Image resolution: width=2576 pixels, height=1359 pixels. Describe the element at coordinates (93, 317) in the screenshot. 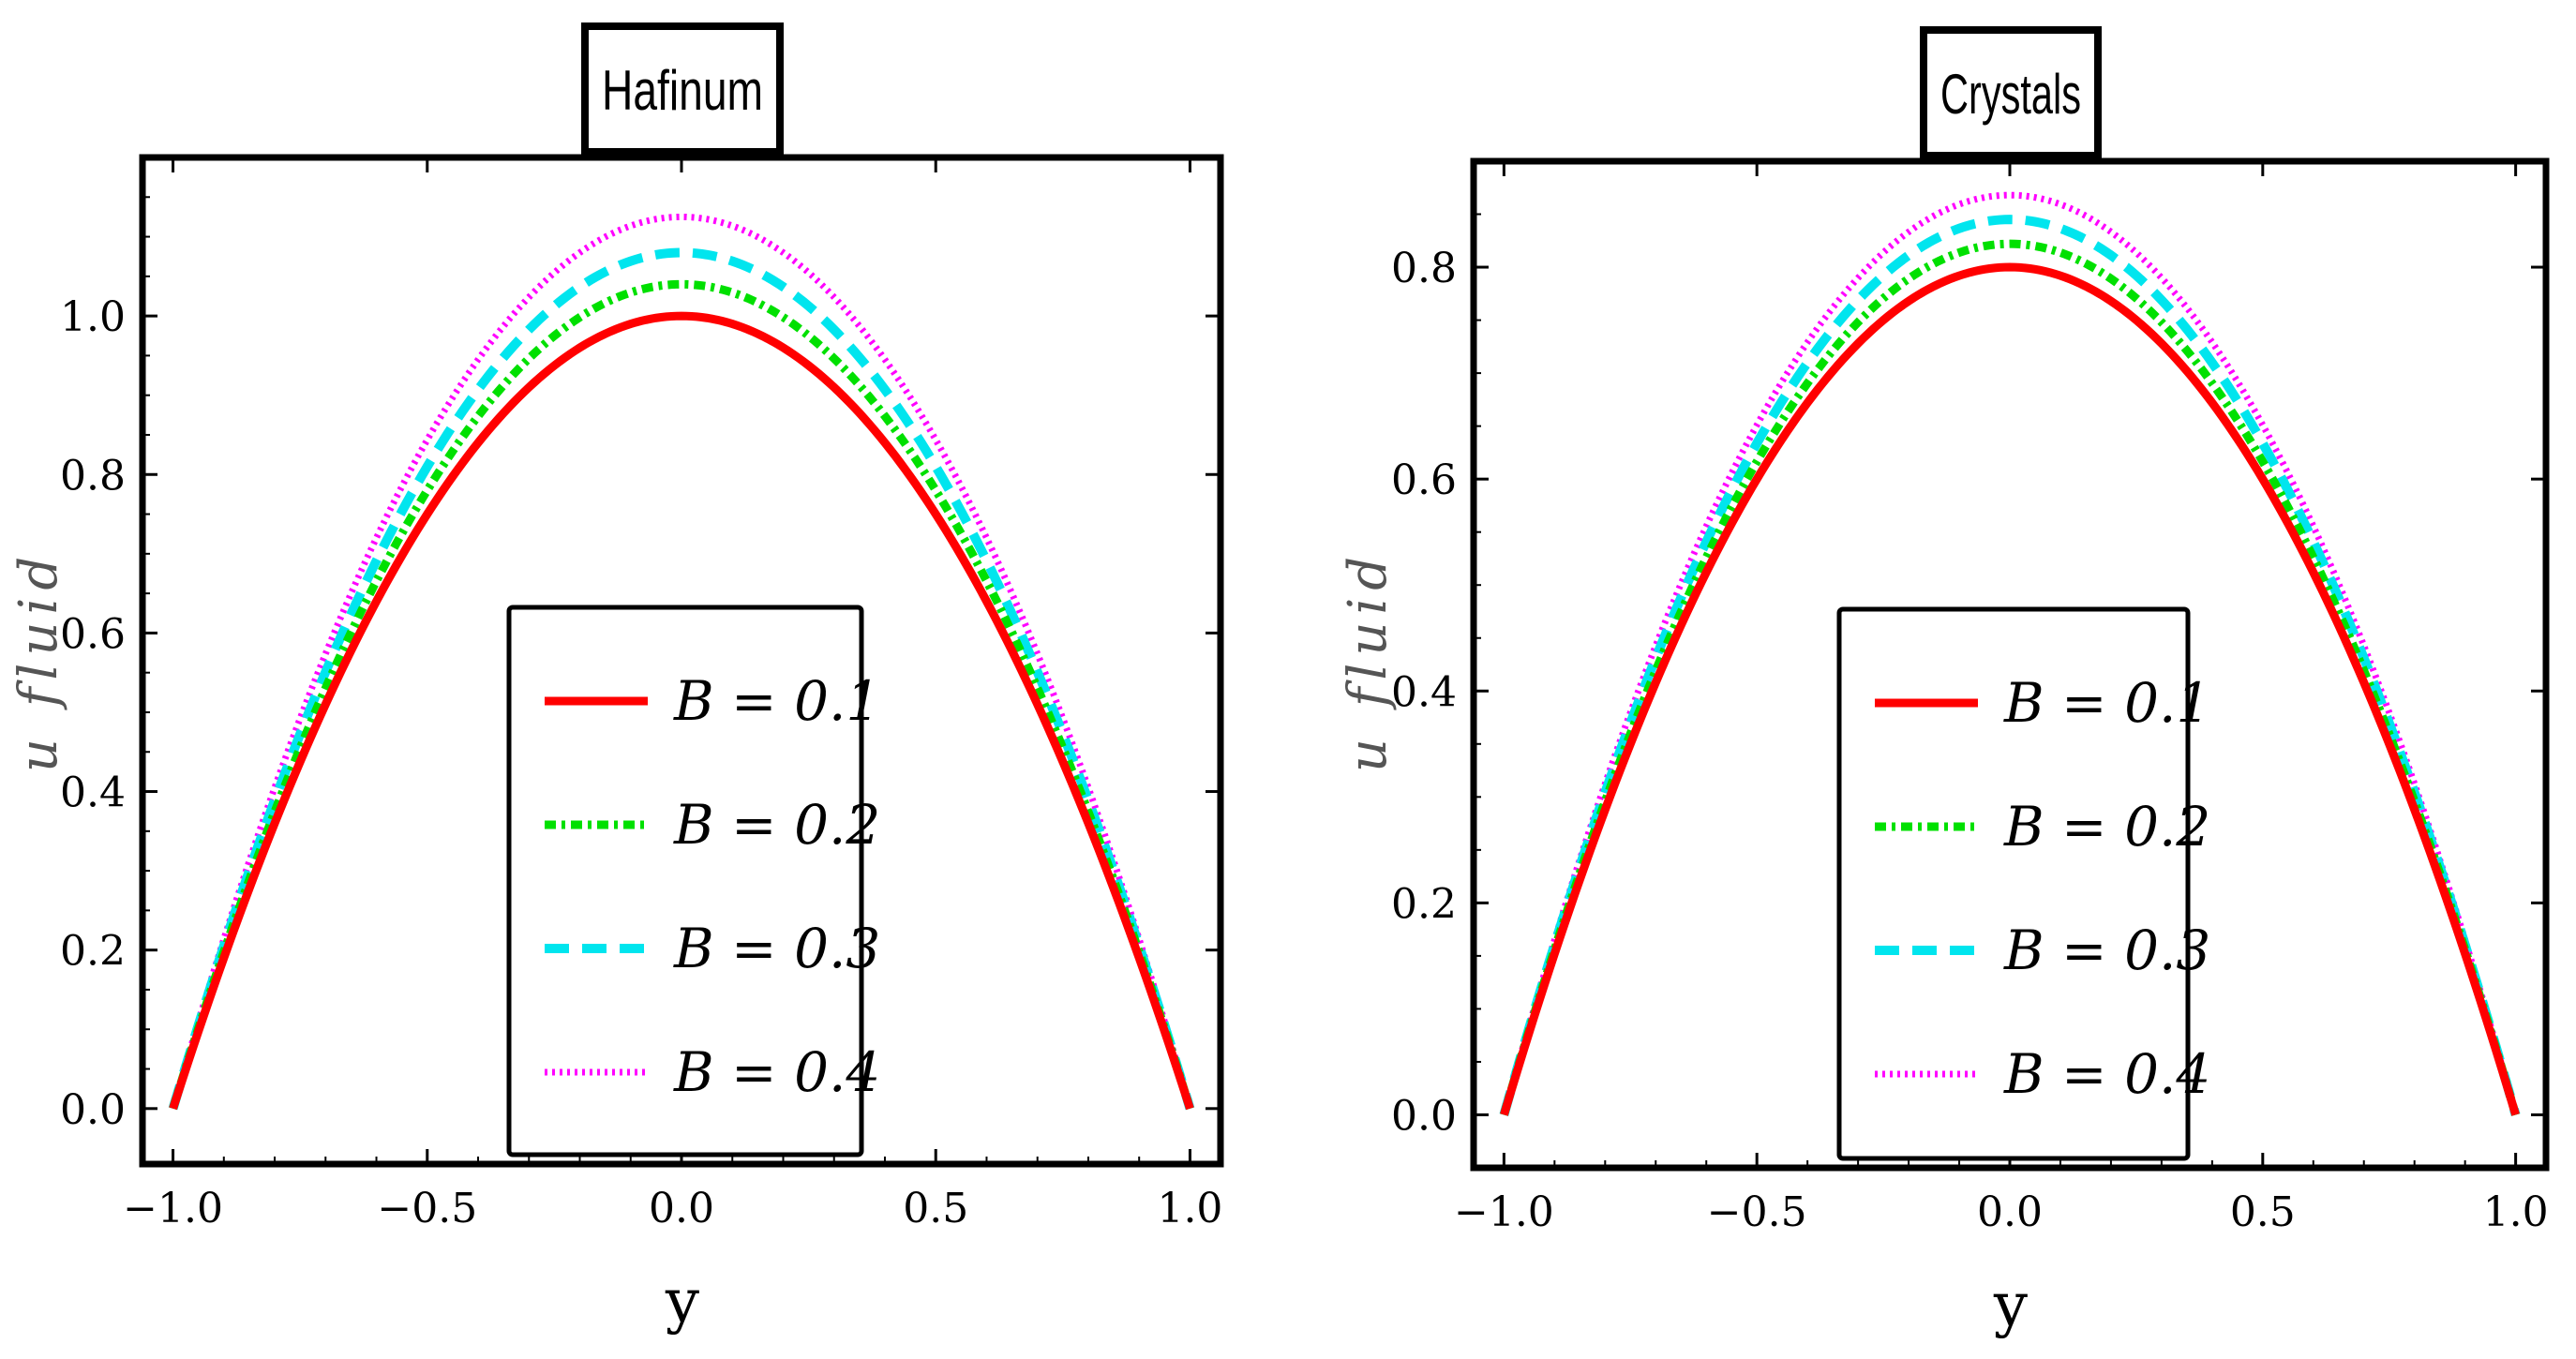

I see `y-tick-label: 1.0` at that location.